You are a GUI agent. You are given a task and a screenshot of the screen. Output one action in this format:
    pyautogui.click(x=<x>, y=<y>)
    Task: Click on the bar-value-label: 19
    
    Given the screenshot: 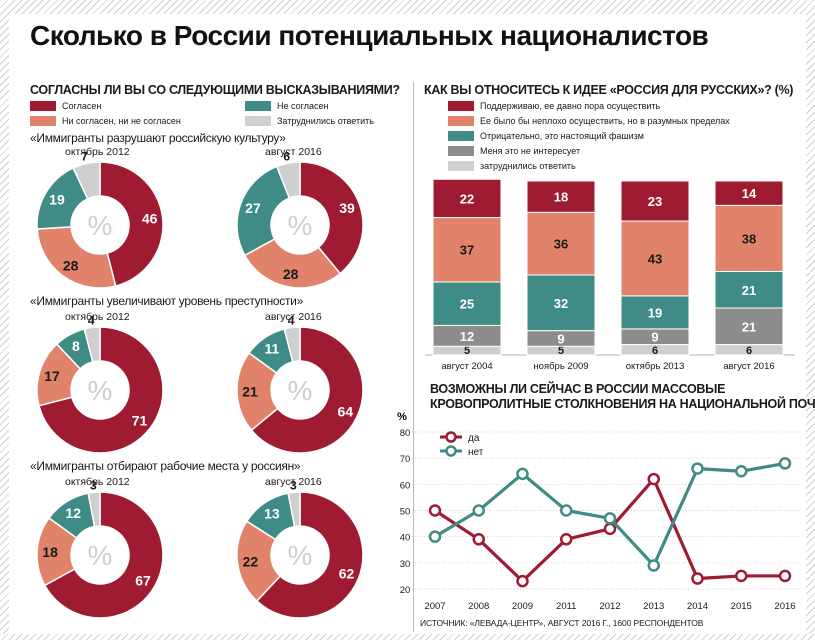 What is the action you would take?
    pyautogui.click(x=655, y=312)
    